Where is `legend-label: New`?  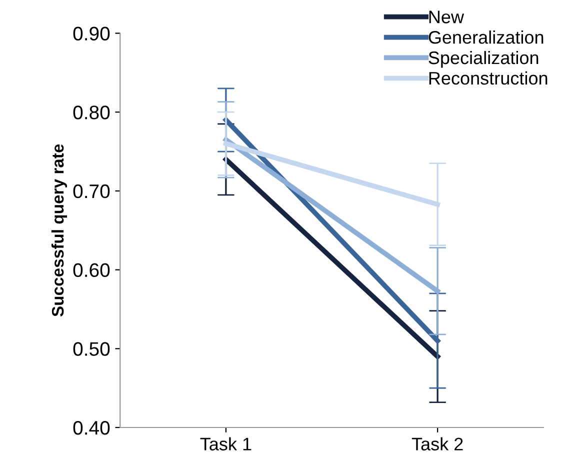 legend-label: New is located at coordinates (446, 17).